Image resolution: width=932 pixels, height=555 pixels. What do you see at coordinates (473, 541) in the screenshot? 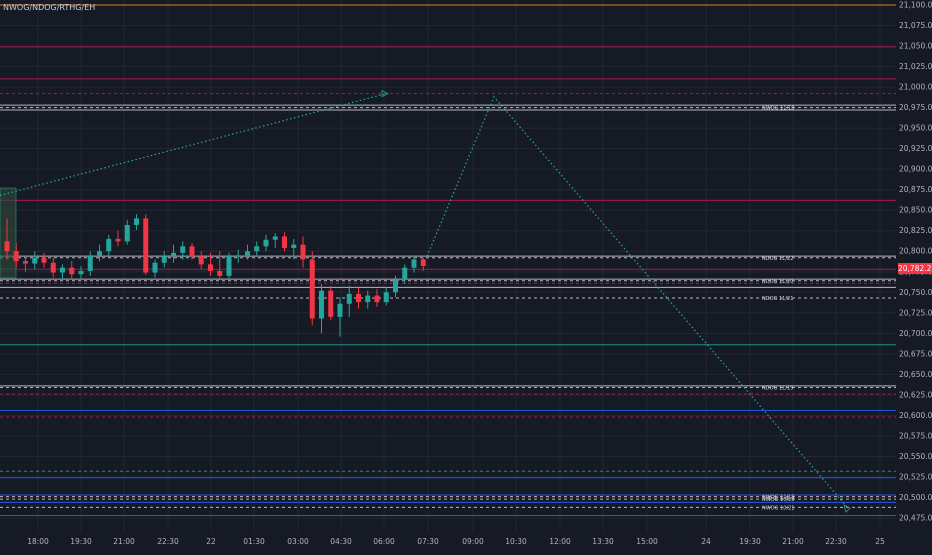
I see `x-tick-label: 09:00` at bounding box center [473, 541].